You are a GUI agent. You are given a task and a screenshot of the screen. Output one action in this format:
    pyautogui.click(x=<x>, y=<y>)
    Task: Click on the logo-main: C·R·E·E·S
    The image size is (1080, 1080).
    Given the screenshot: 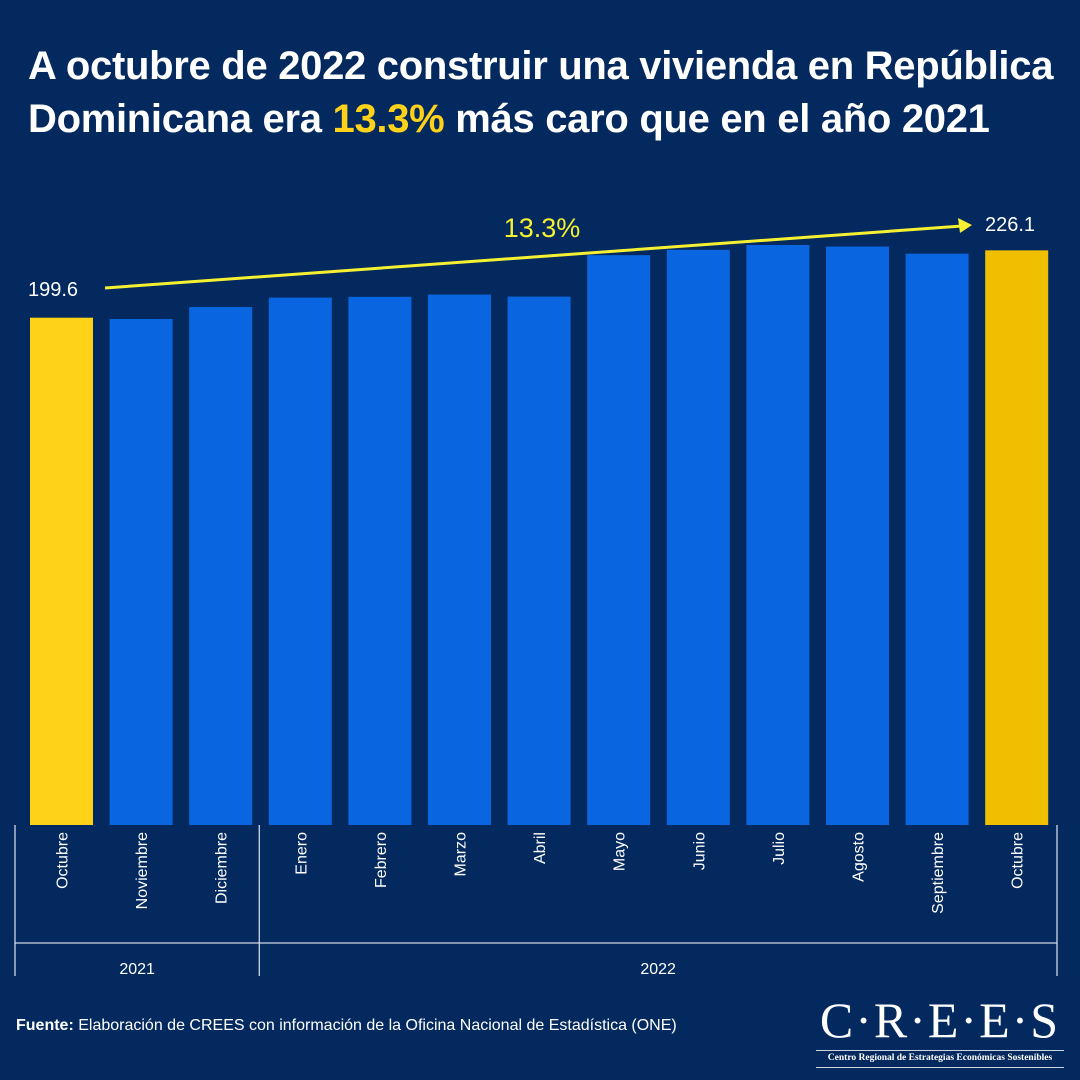 What is the action you would take?
    pyautogui.click(x=940, y=1020)
    